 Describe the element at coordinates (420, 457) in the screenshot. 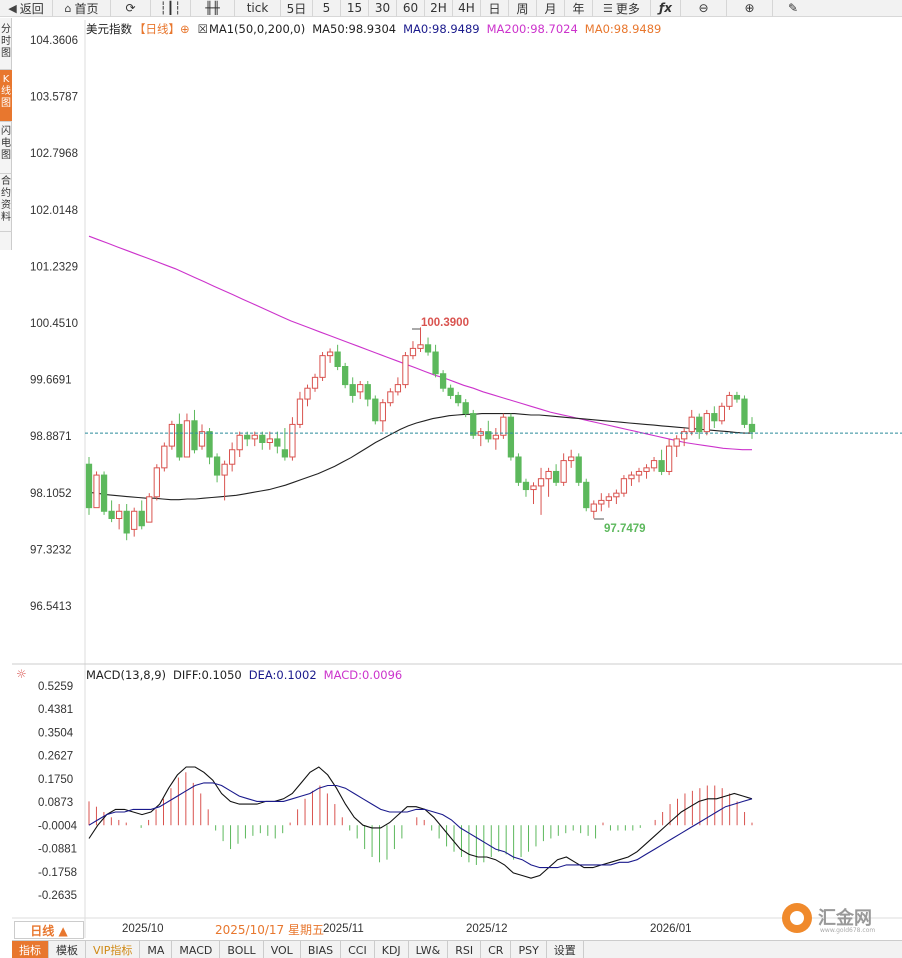

I see `ma50-line-layer` at that location.